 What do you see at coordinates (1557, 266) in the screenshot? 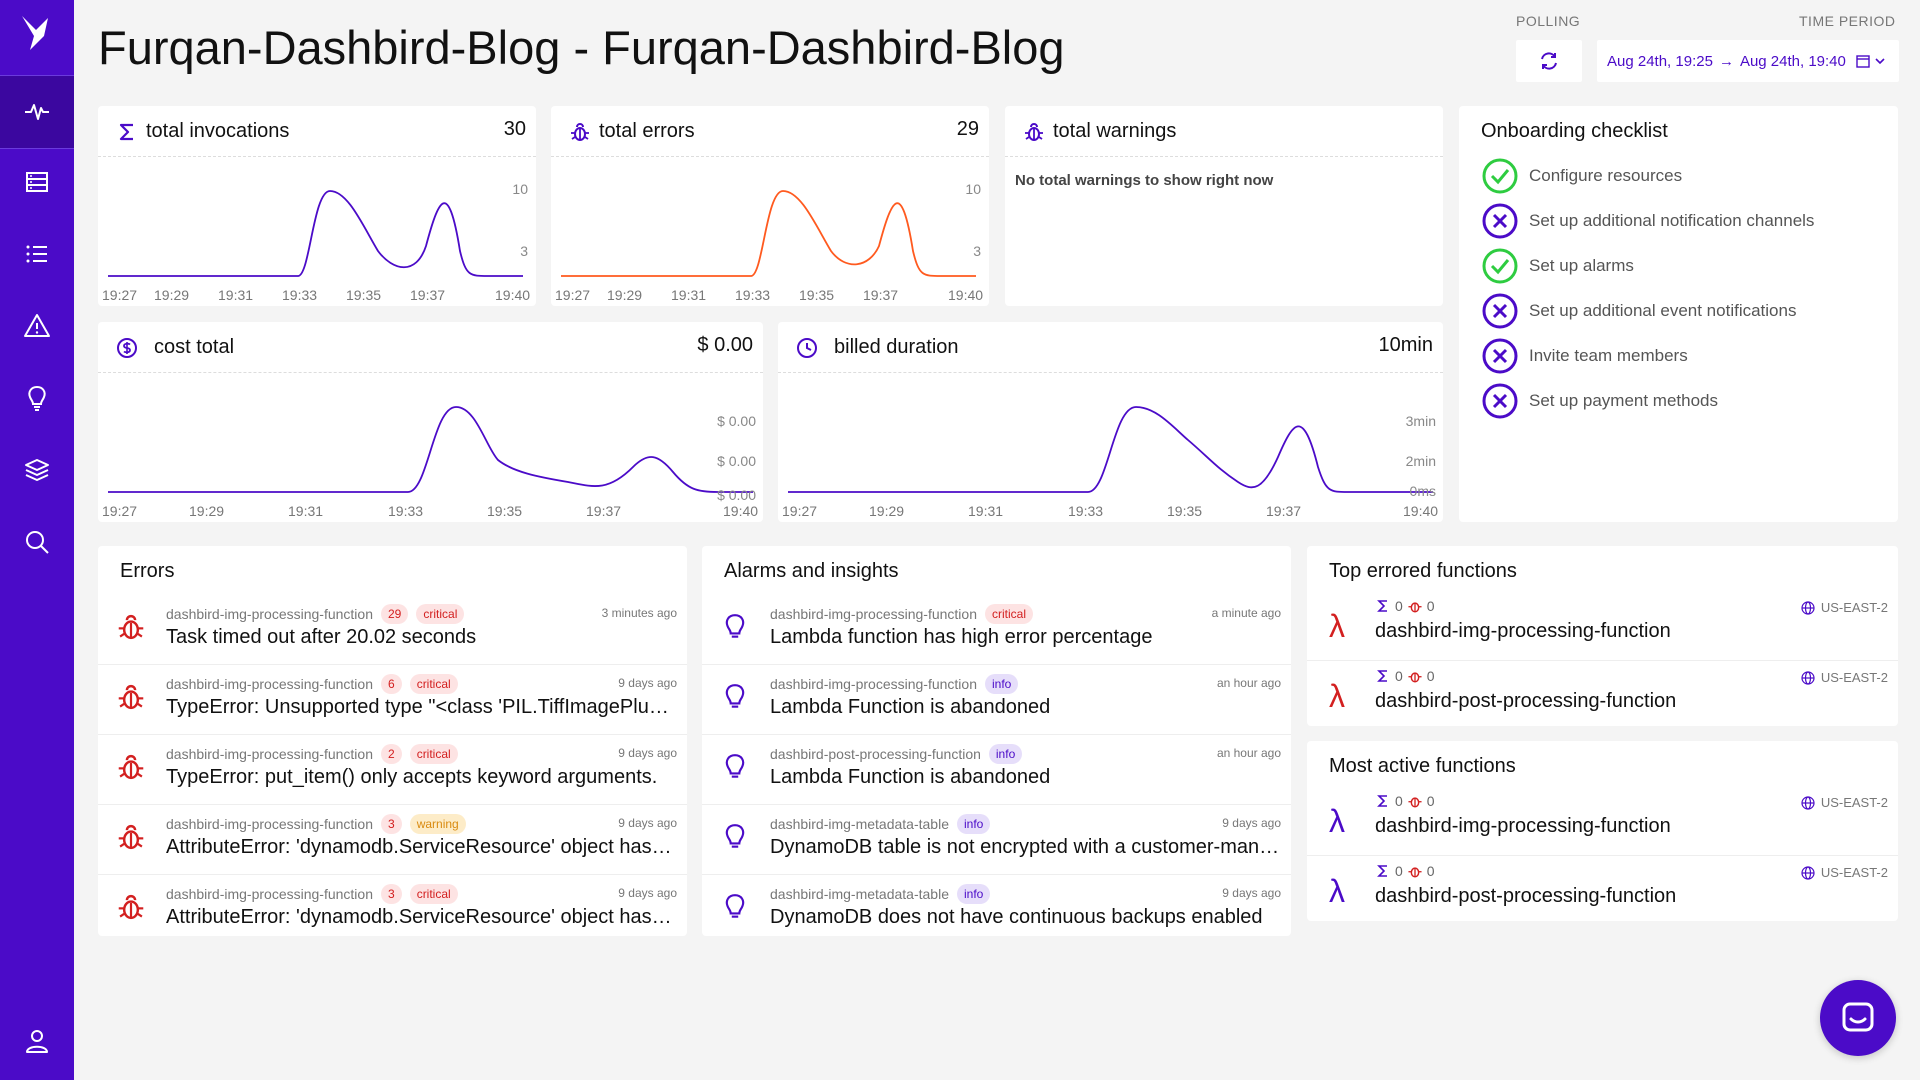
I see `onboarding-item: Set up alarms` at bounding box center [1557, 266].